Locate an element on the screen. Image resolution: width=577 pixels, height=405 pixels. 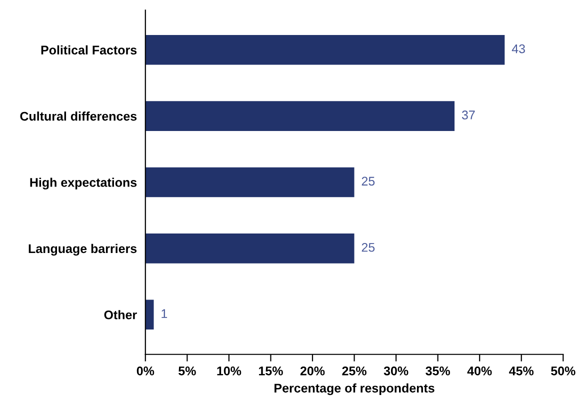
x-tick-label: 5% is located at coordinates (187, 371).